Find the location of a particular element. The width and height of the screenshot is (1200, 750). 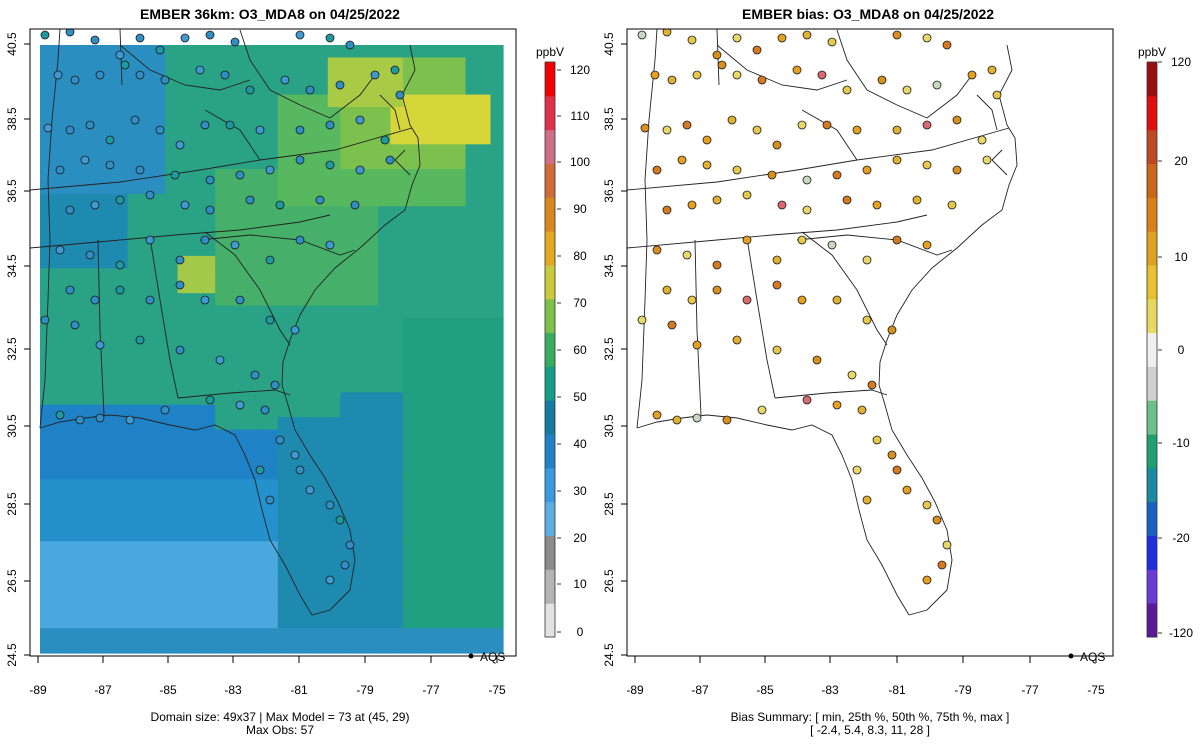

x-tick-label: -87 is located at coordinates (700, 690).